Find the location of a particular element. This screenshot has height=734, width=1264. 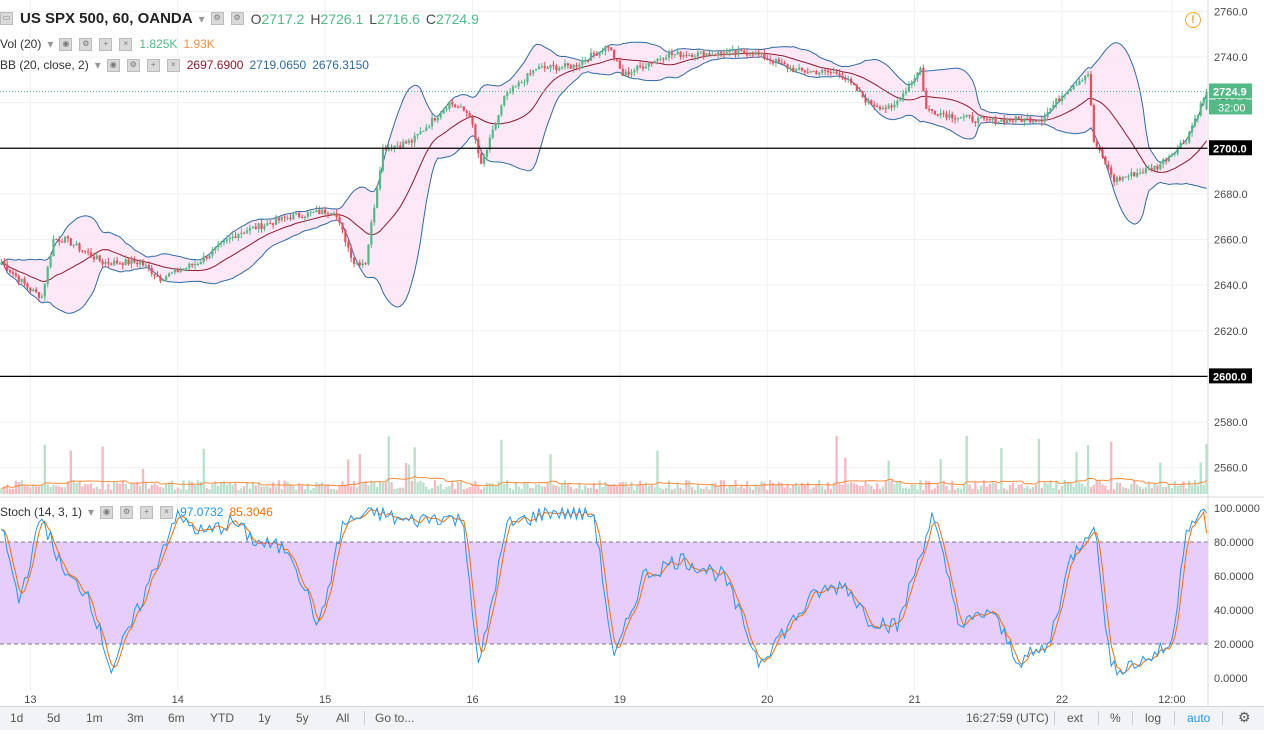

time-tick-label: 22 is located at coordinates (1062, 700).